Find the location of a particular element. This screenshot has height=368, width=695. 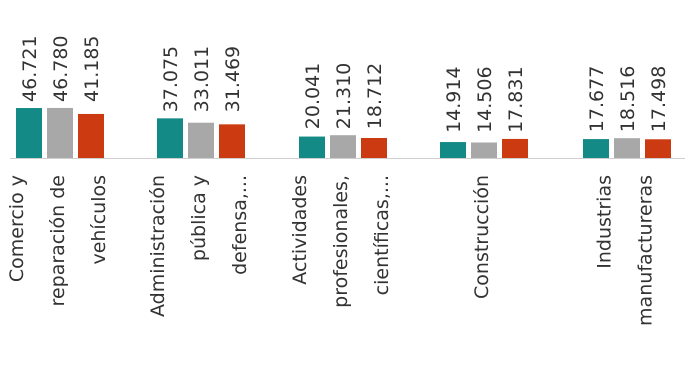

category-label-5-line-2: manufactureras is located at coordinates (646, 250).